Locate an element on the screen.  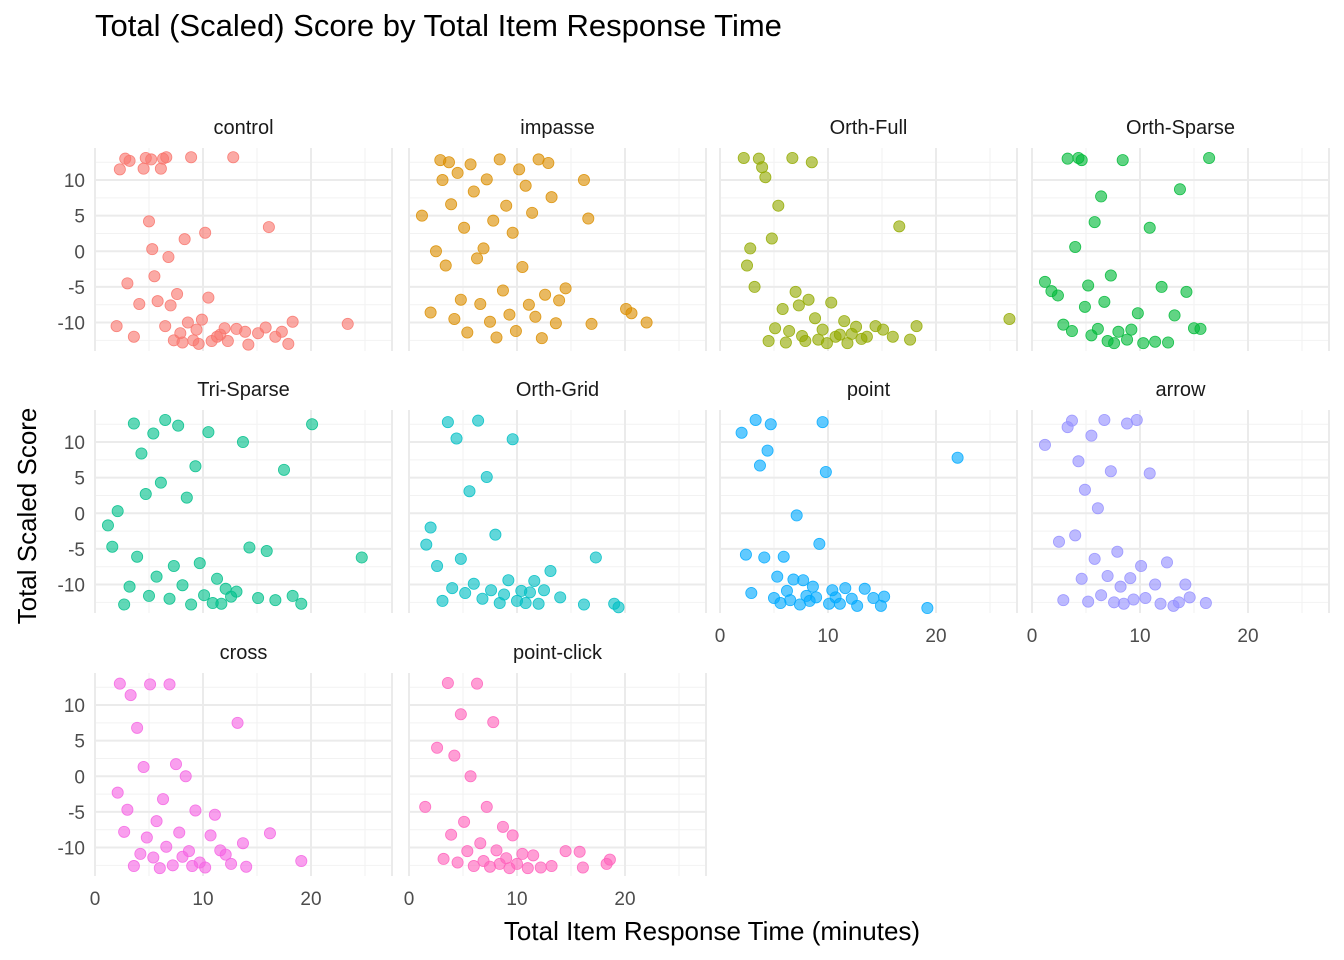
facet-label: control is located at coordinates (243, 128).